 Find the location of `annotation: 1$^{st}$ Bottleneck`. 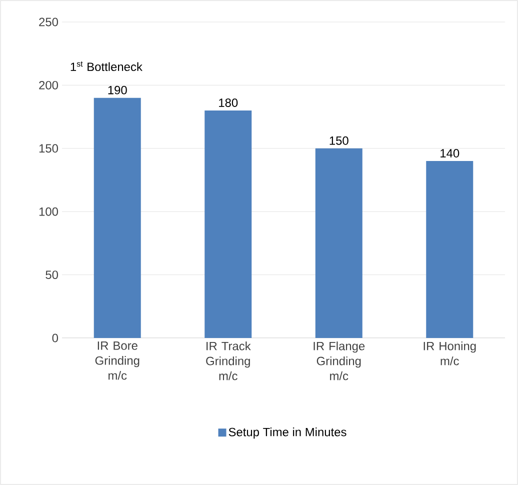

annotation: 1$^{st}$ Bottleneck is located at coordinates (106, 66).